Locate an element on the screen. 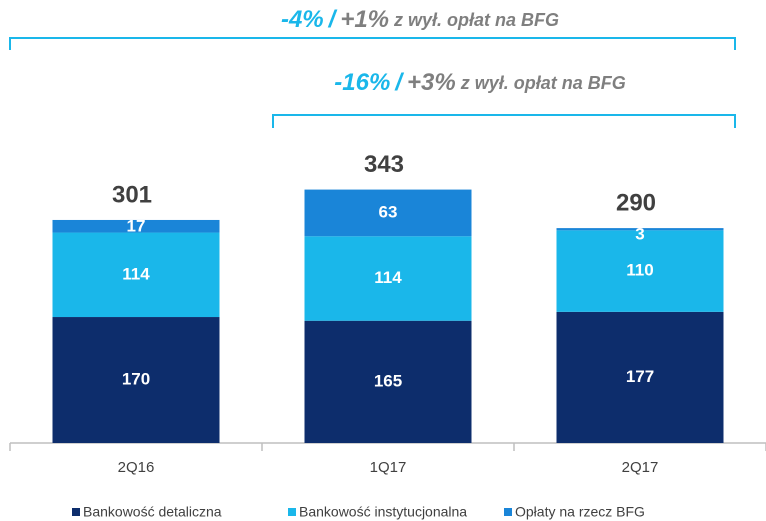 This screenshot has height=521, width=766. annotation: -4% / +1% z wył. opłat na BFG is located at coordinates (420, 19).